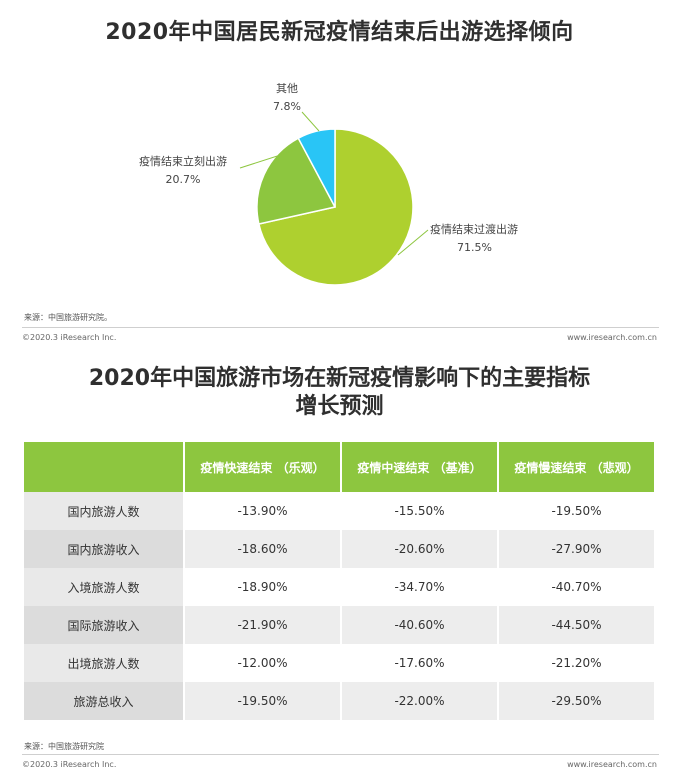 Image resolution: width=679 pixels, height=778 pixels. Describe the element at coordinates (420, 511) in the screenshot. I see `cell-value: -15.50%` at that location.